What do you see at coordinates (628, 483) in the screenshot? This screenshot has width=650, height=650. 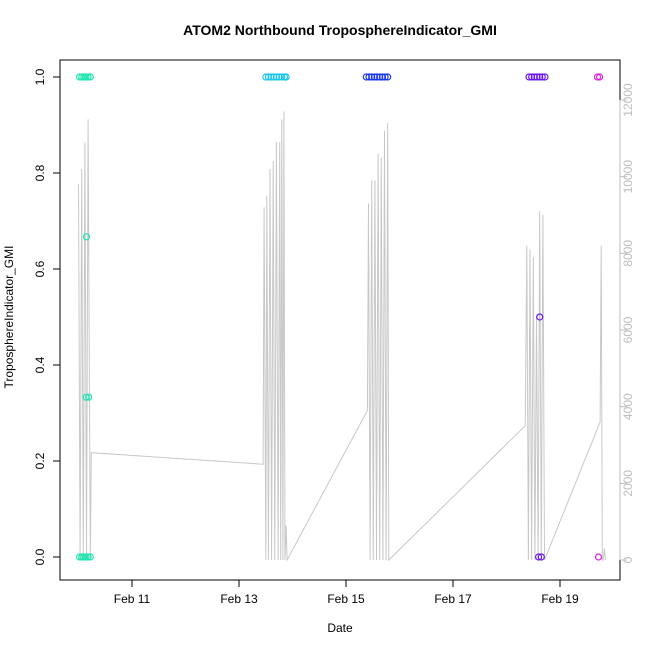 I see `y2-tick-label: 2000` at bounding box center [628, 483].